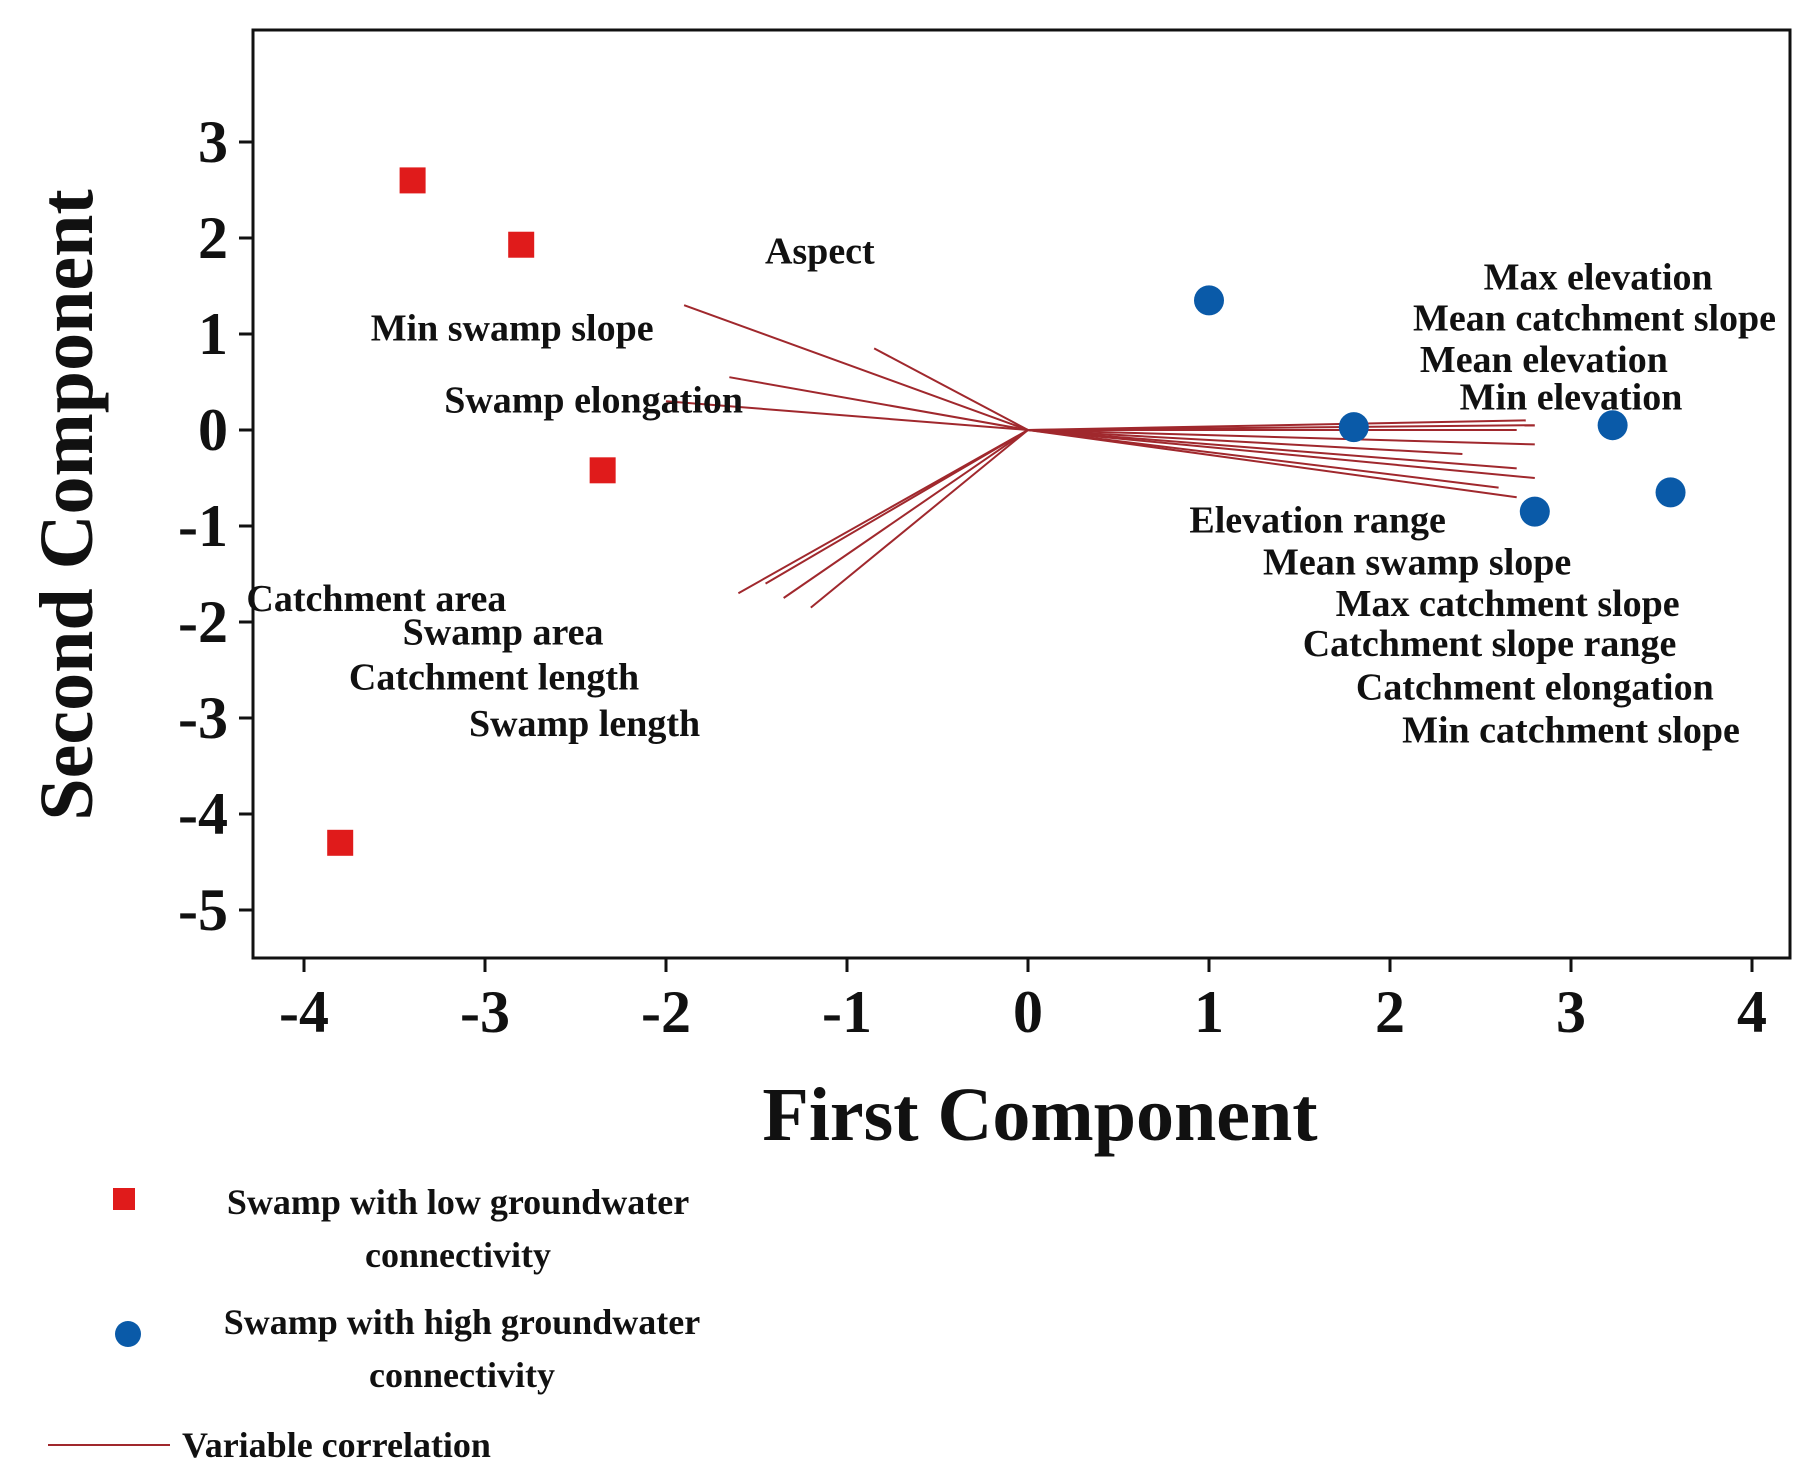 The height and width of the screenshot is (1484, 1819). I want to click on x-tick-label: -1, so click(847, 1012).